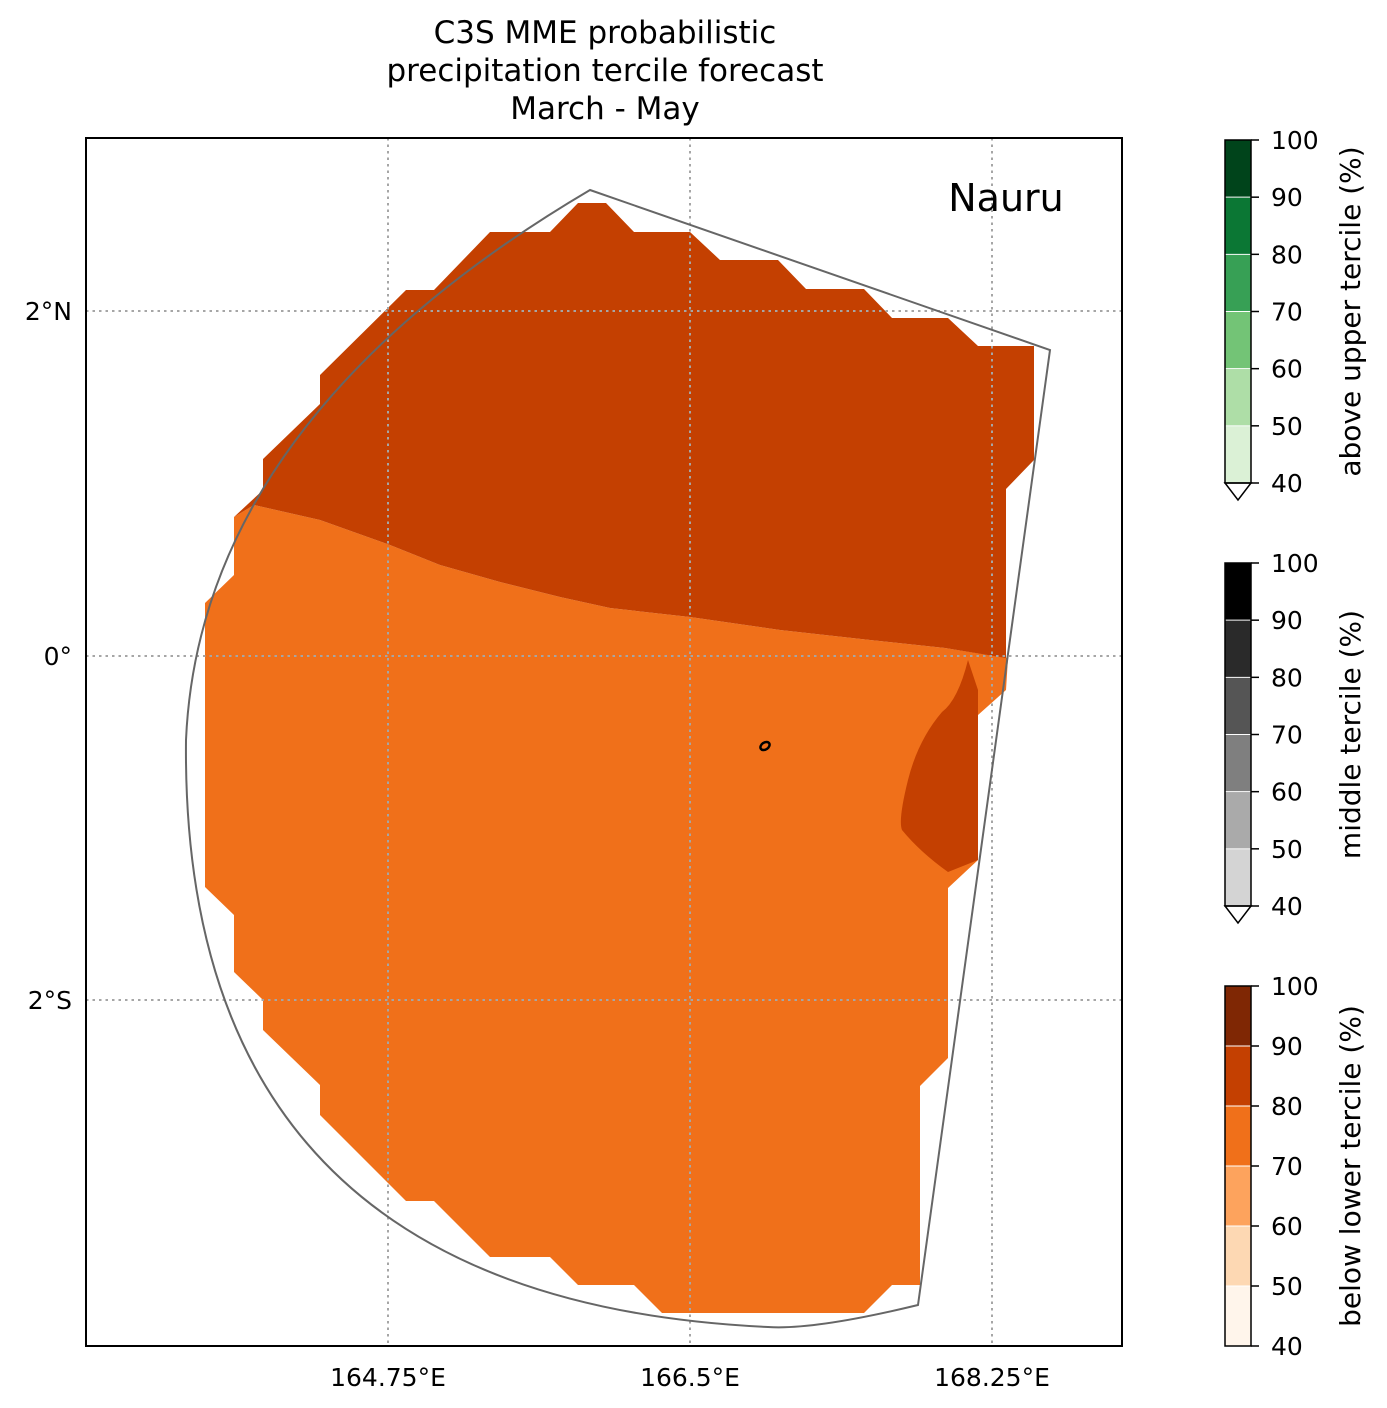 The image size is (1387, 1408). What do you see at coordinates (1350, 311) in the screenshot?
I see `colorbar-label: above upper tercile (%)` at bounding box center [1350, 311].